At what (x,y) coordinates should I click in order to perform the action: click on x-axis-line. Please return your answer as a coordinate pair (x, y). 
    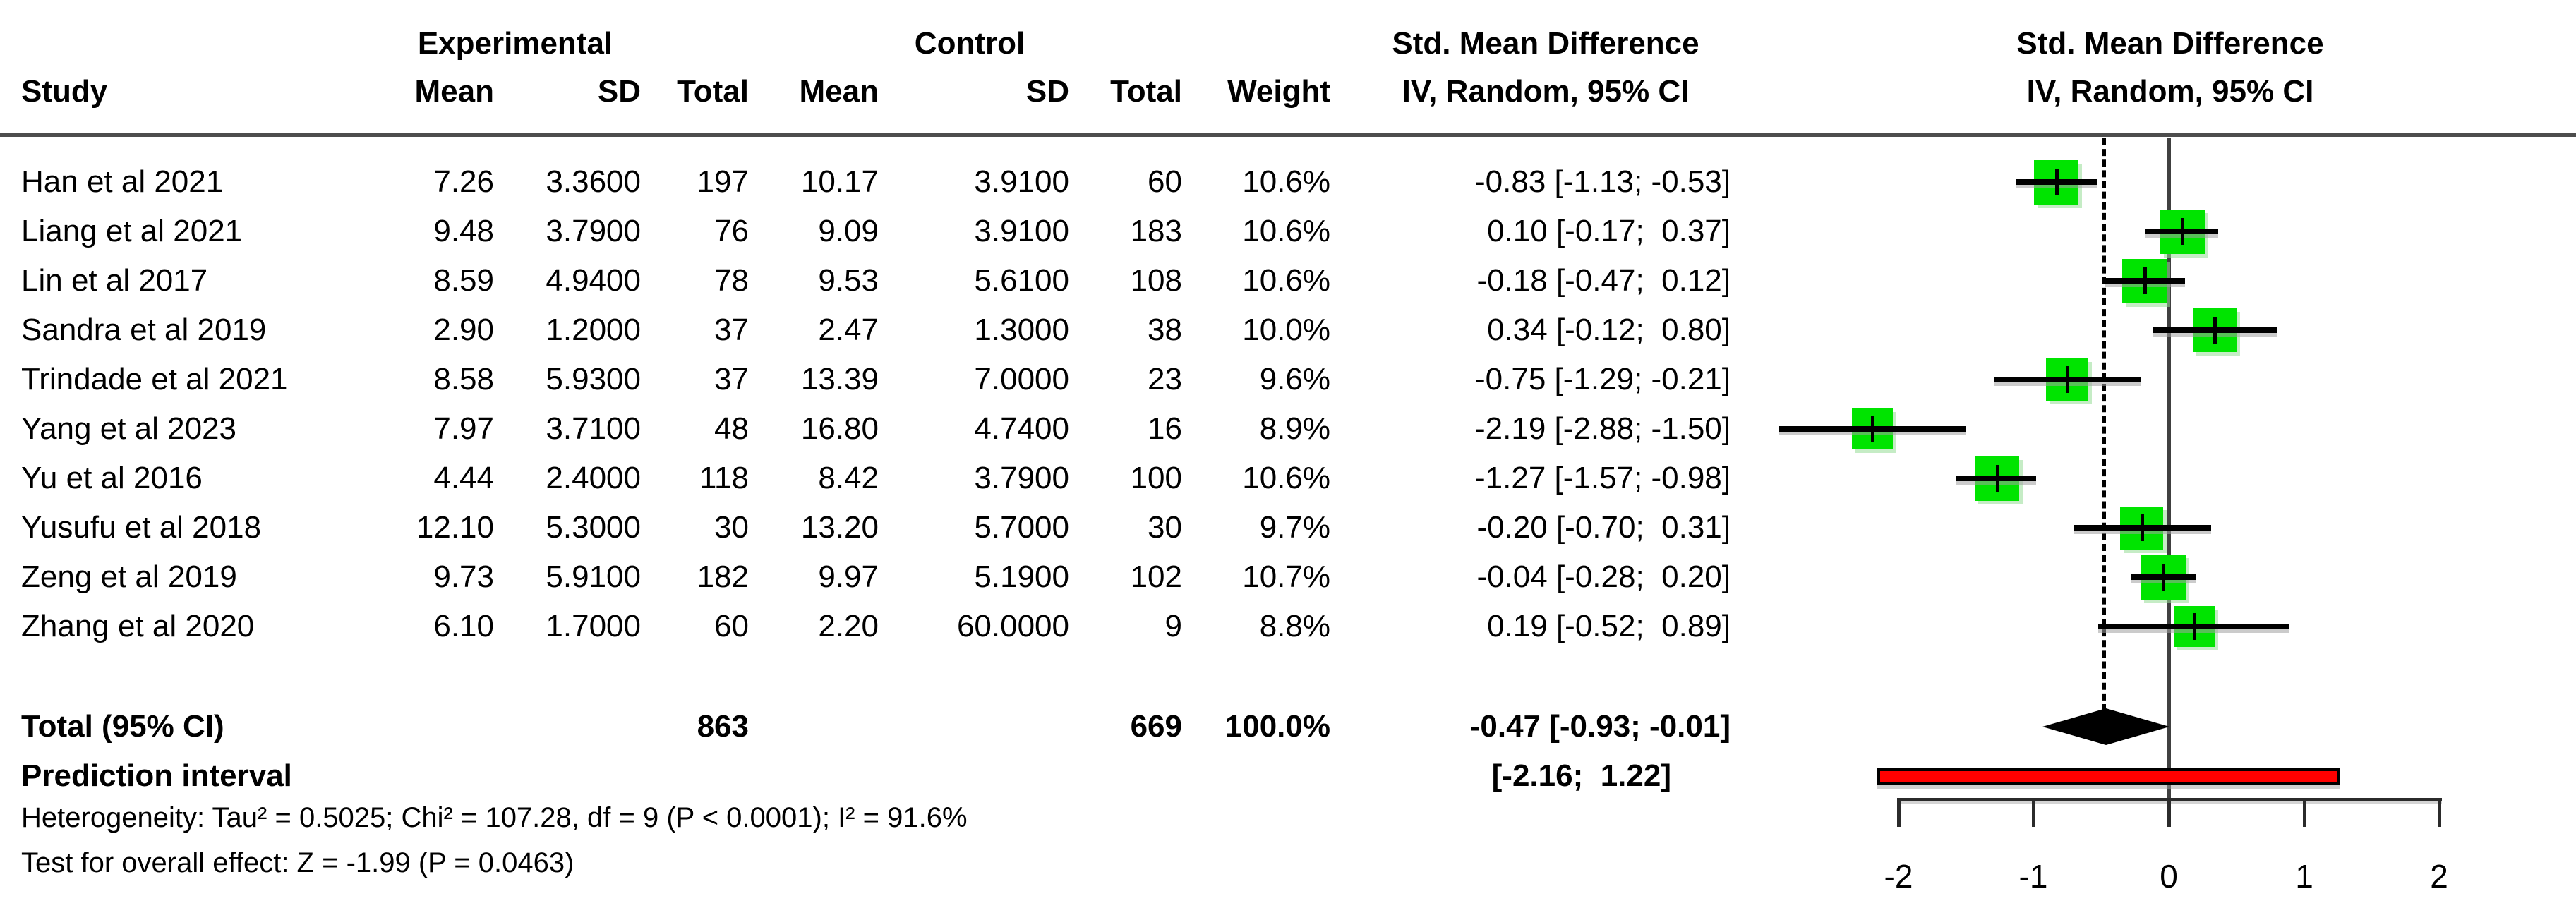
    Looking at the image, I should click on (2169, 799).